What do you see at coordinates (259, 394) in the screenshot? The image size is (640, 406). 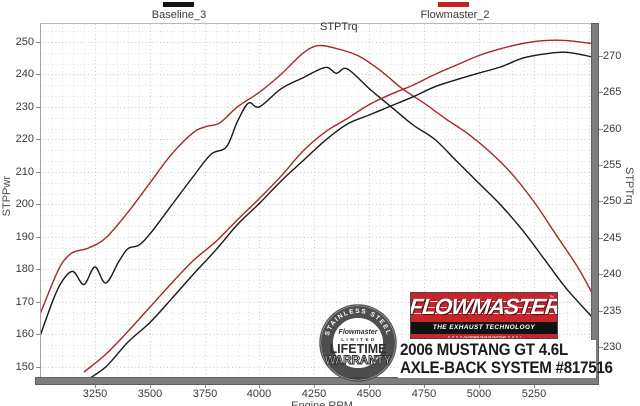 I see `x-axis-tick-label: 4000` at bounding box center [259, 394].